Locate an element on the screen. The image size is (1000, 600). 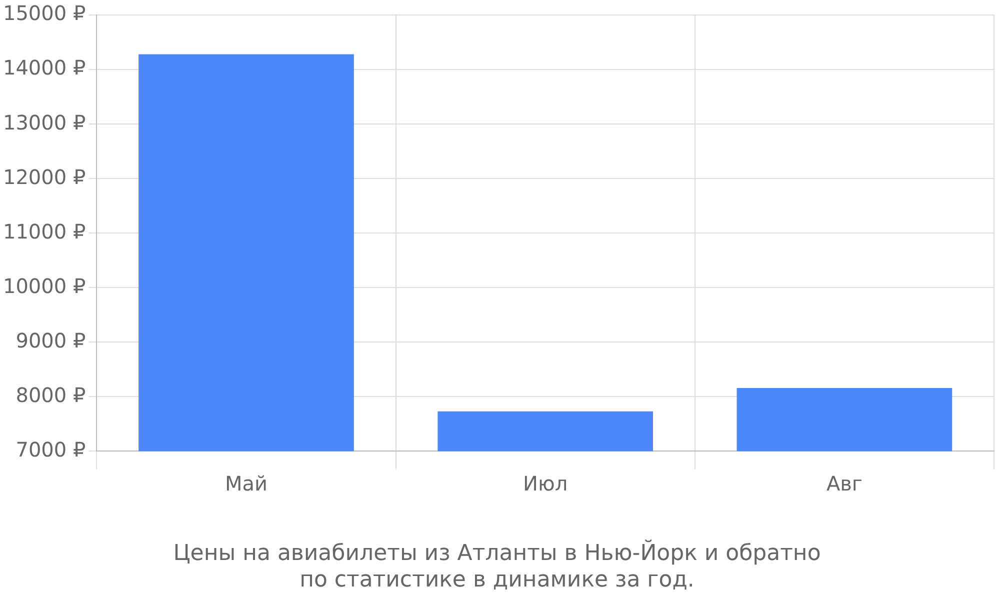
x-tick-label: Июл is located at coordinates (545, 483).